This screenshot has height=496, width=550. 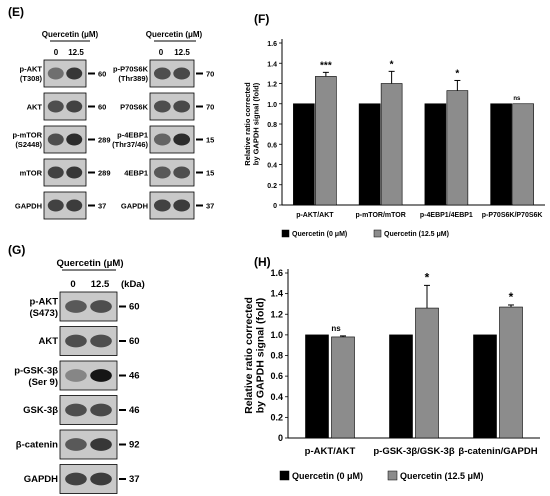 What do you see at coordinates (517, 99) in the screenshot?
I see `significance-annotation: ns` at bounding box center [517, 99].